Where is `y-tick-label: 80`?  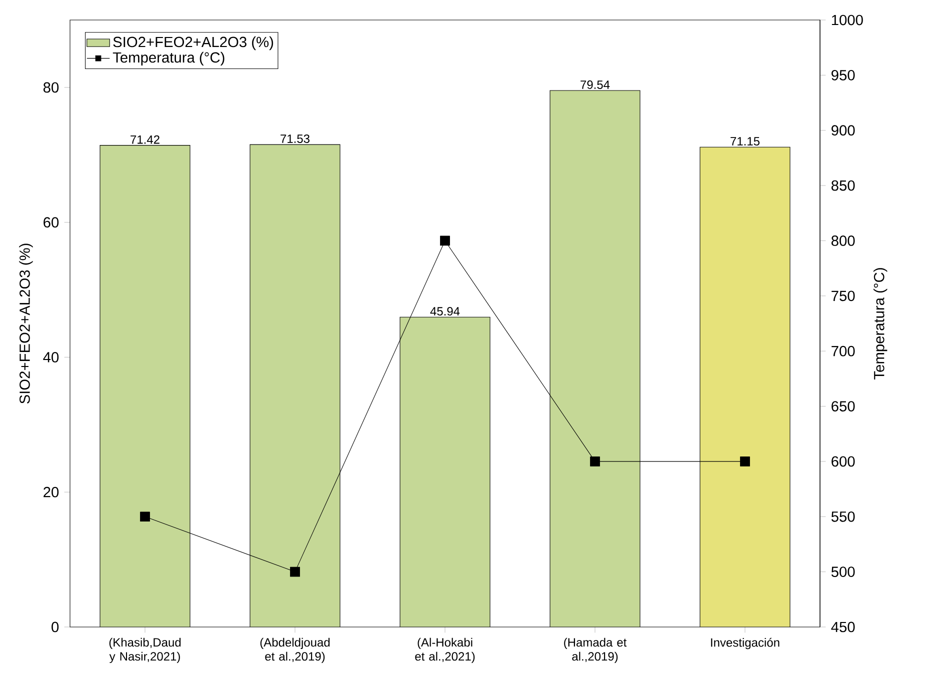
y-tick-label: 80 is located at coordinates (51, 87).